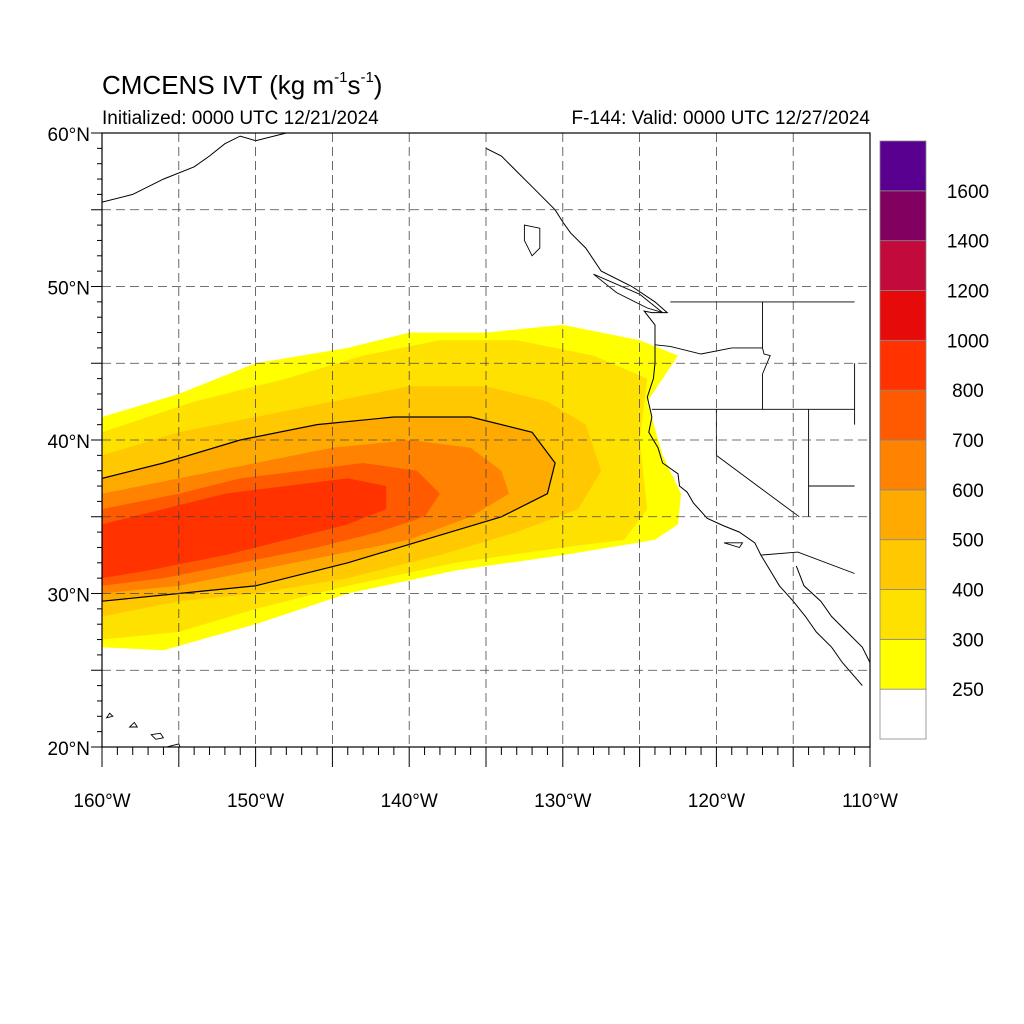  I want to click on lon-label: 120°W, so click(716, 801).